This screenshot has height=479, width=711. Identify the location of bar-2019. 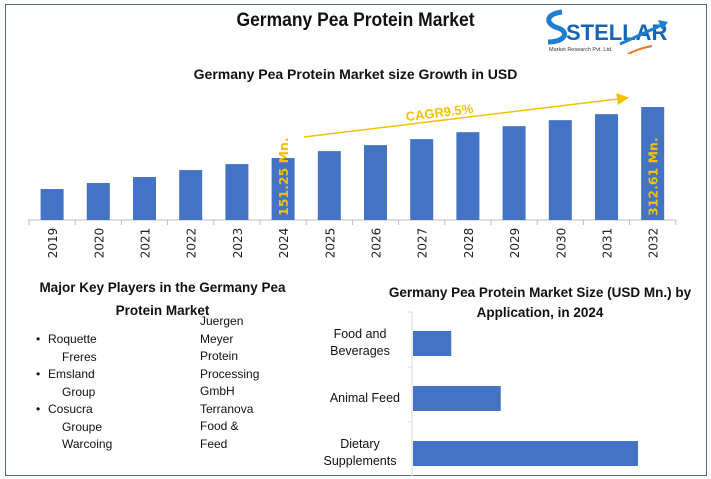
(52, 204).